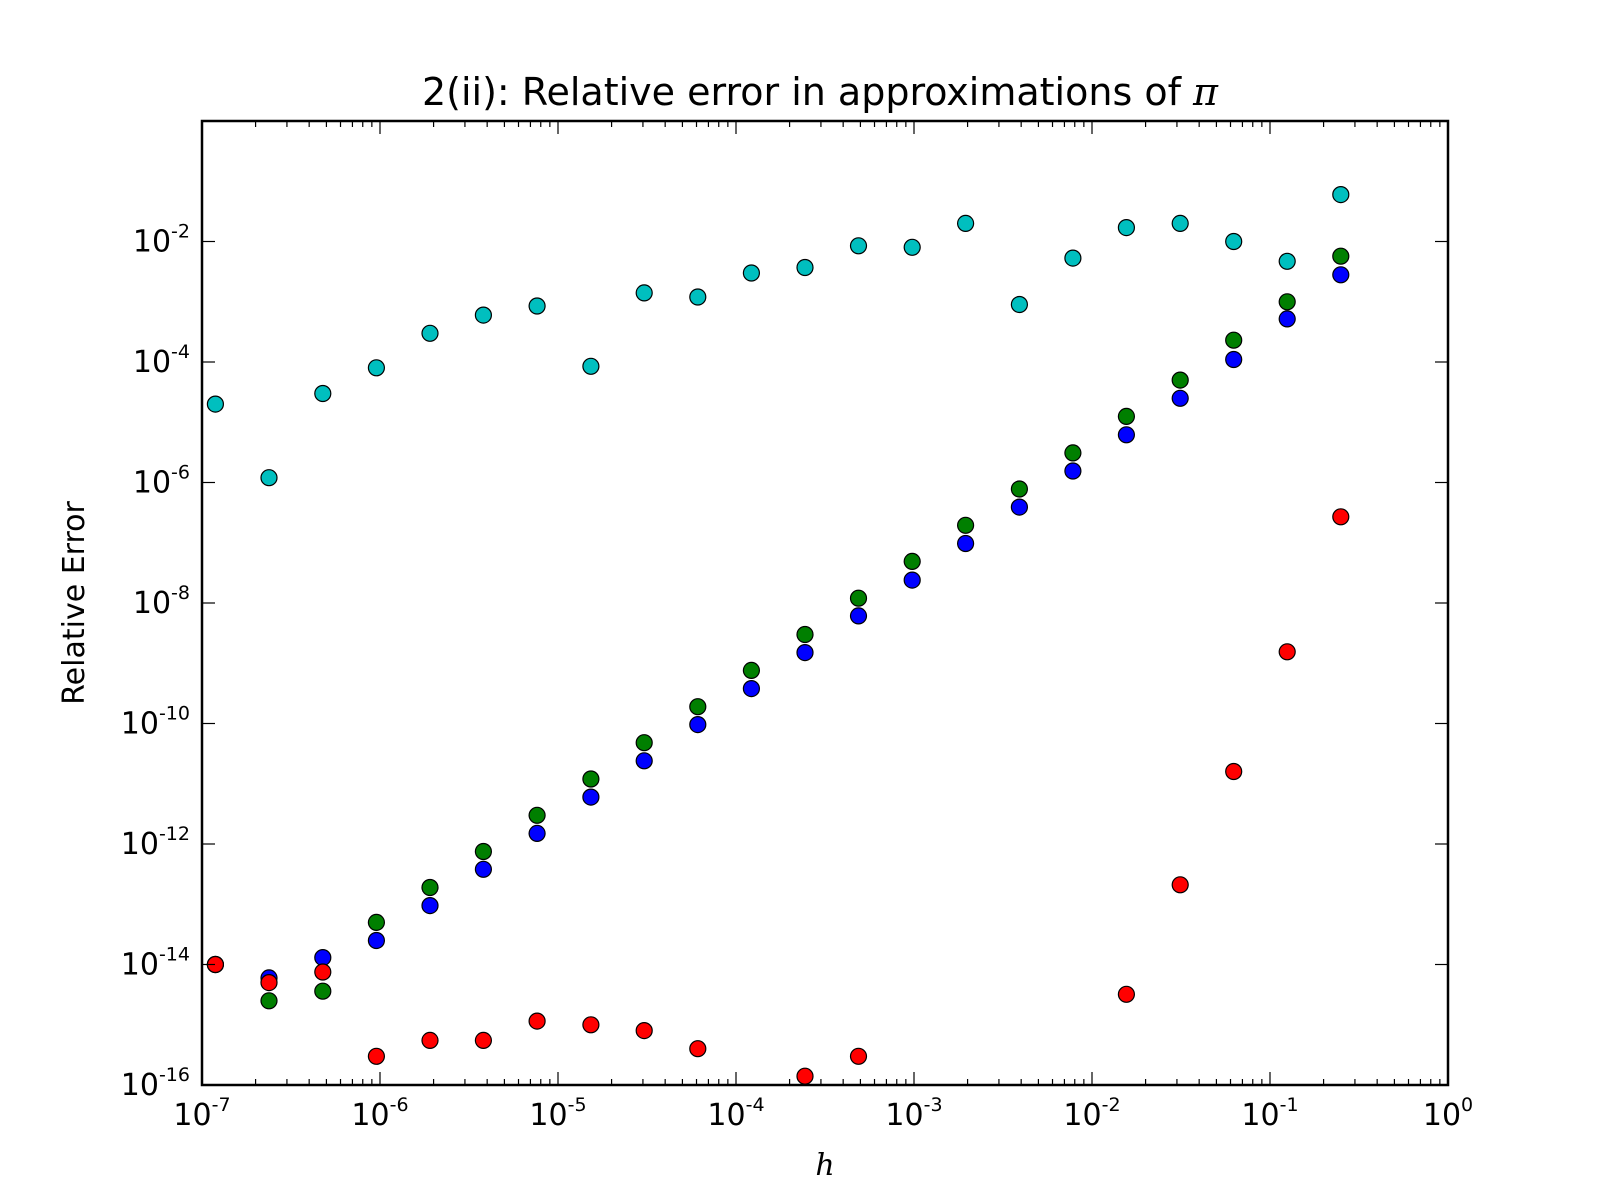  I want to click on x-tick-label: 10⁻¹, so click(1269, 1113).